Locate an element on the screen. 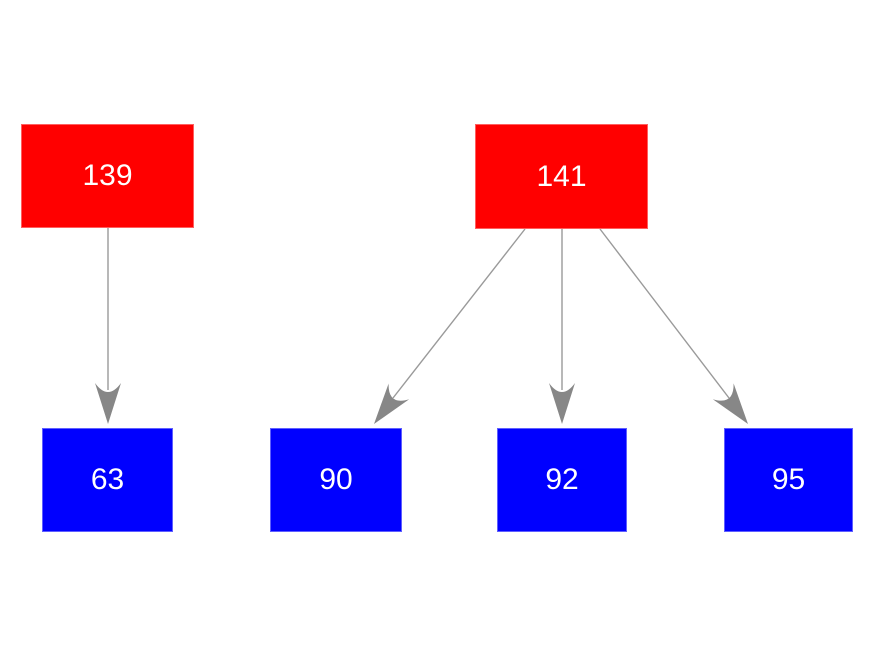 This screenshot has width=875, height=656. node-label: 63 is located at coordinates (107, 479).